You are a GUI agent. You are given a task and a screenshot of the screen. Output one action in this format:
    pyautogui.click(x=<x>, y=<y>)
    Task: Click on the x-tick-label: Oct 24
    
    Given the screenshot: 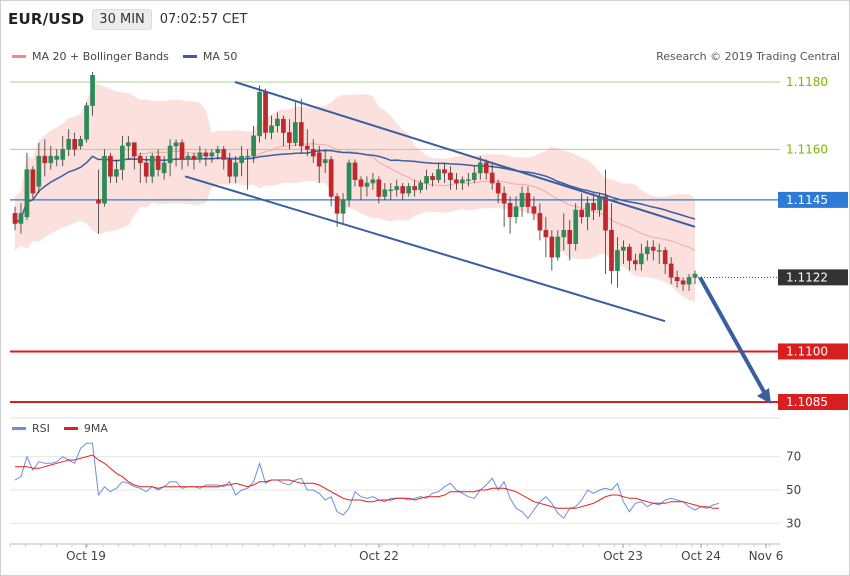 What is the action you would take?
    pyautogui.click(x=701, y=556)
    